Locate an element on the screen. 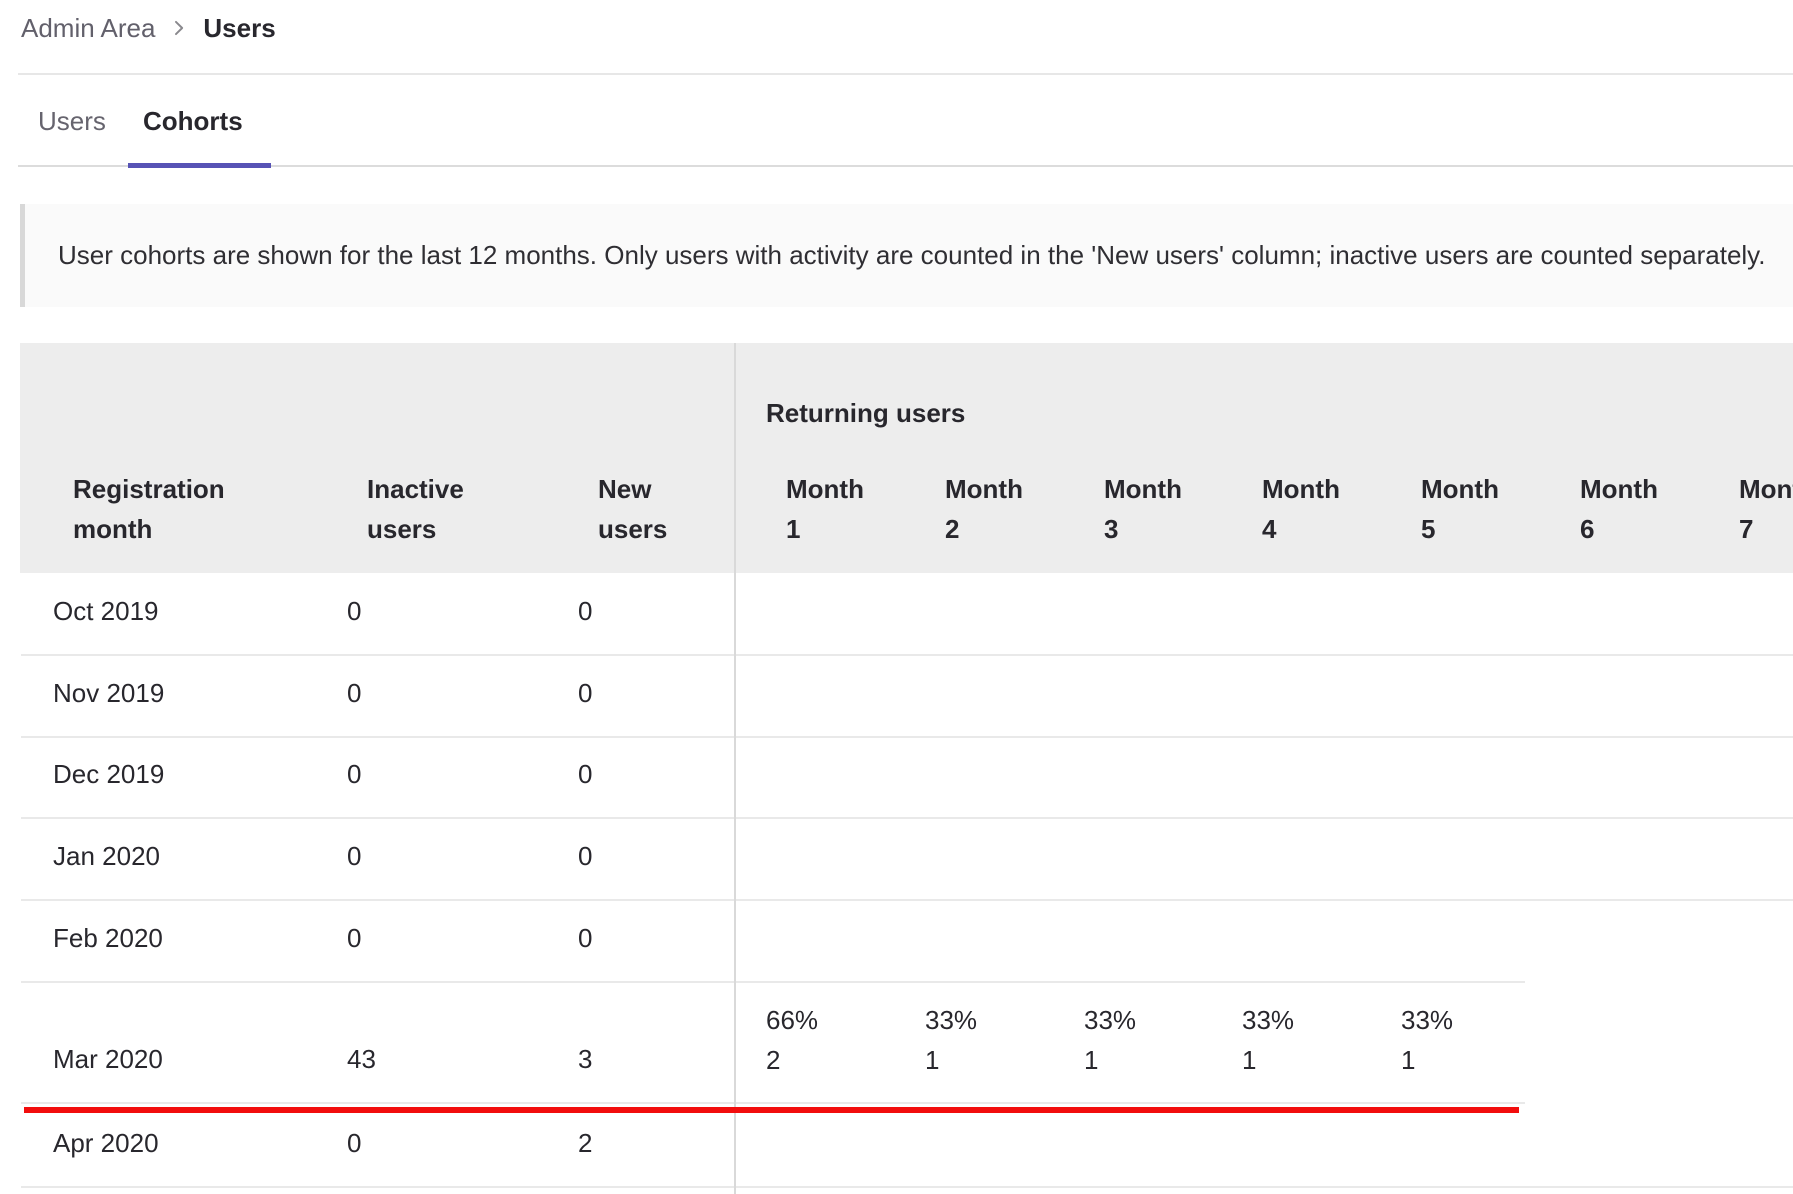  returning-users-cell-month-2: 33% 1 is located at coordinates (951, 1040).